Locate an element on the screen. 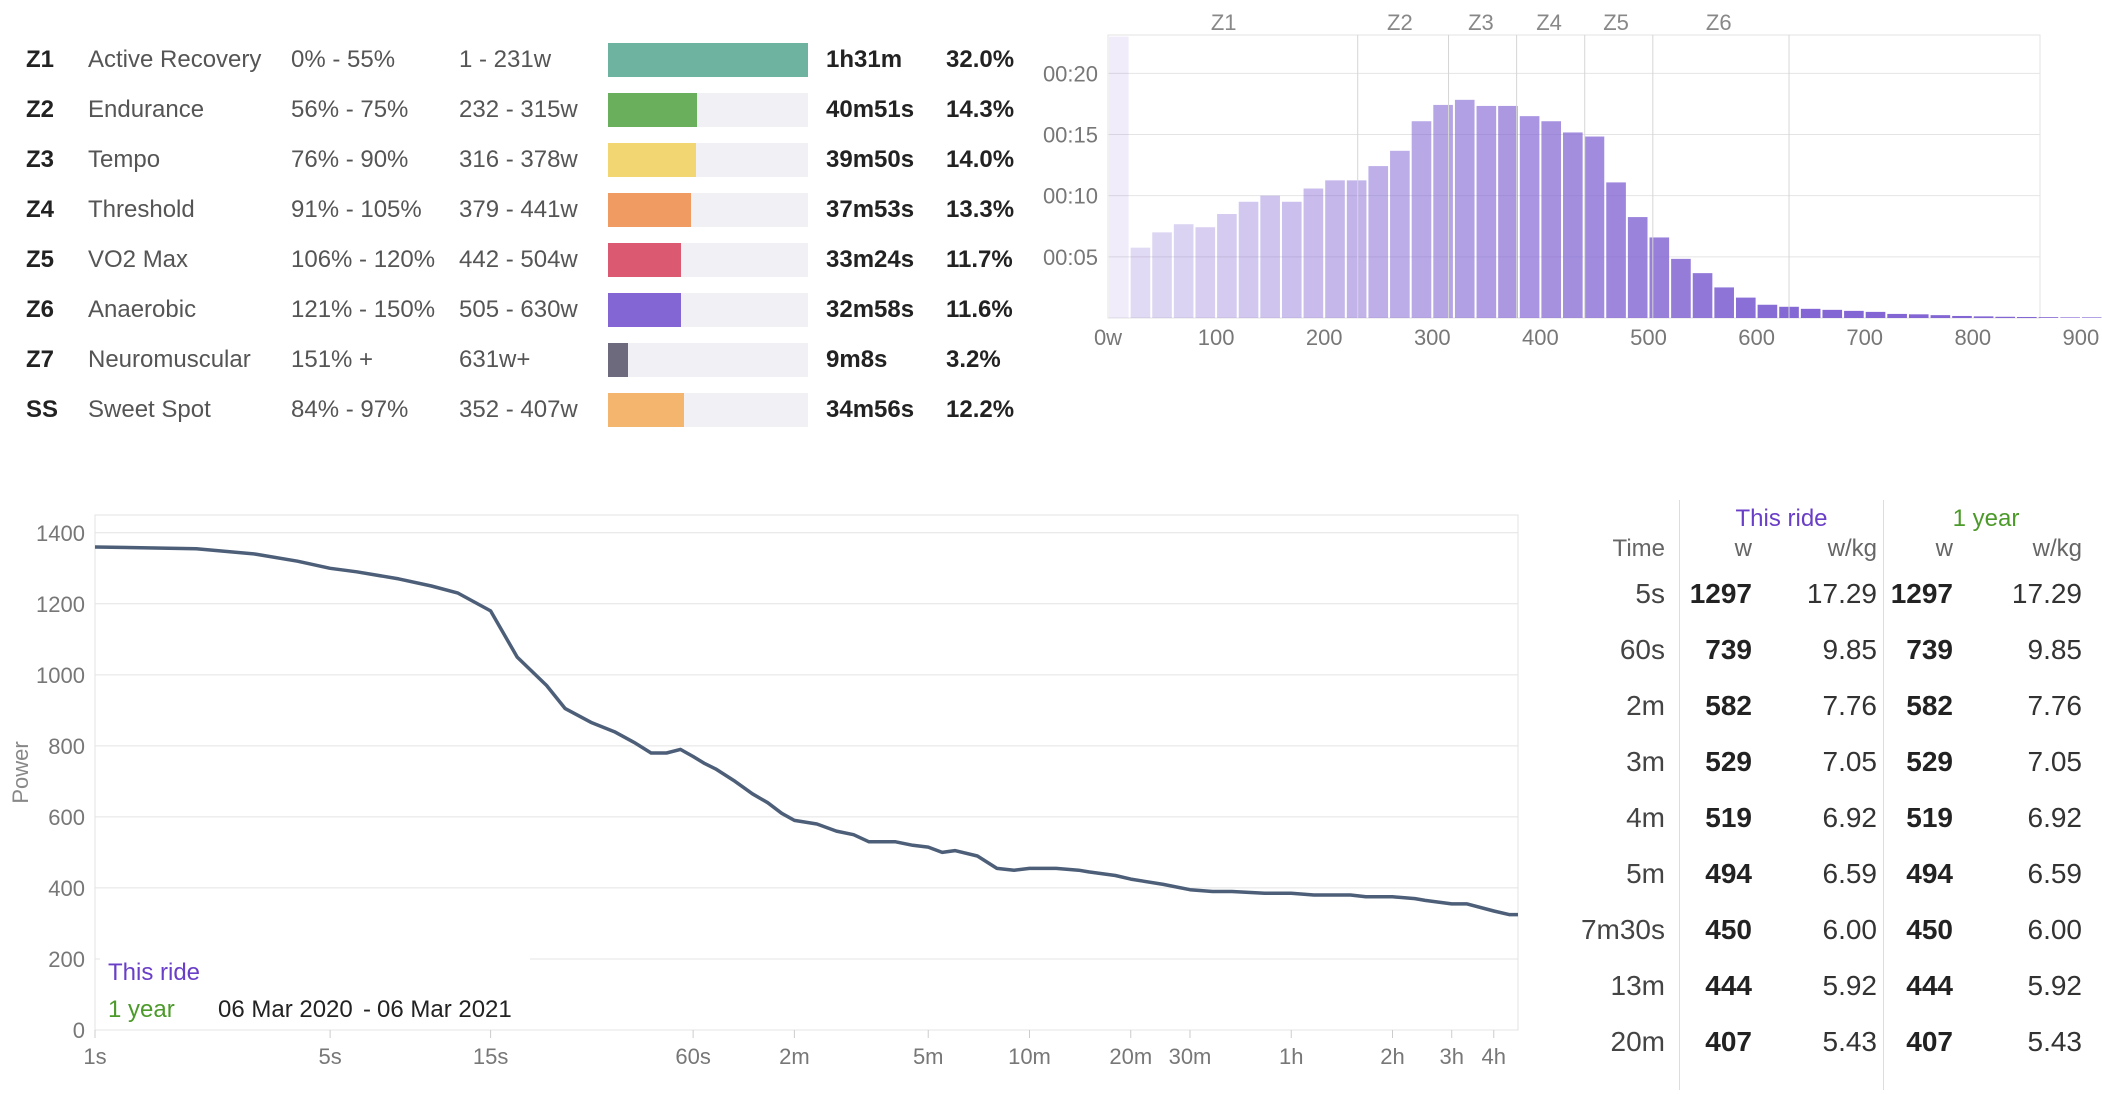  zone-id: Z1 is located at coordinates (40, 59).